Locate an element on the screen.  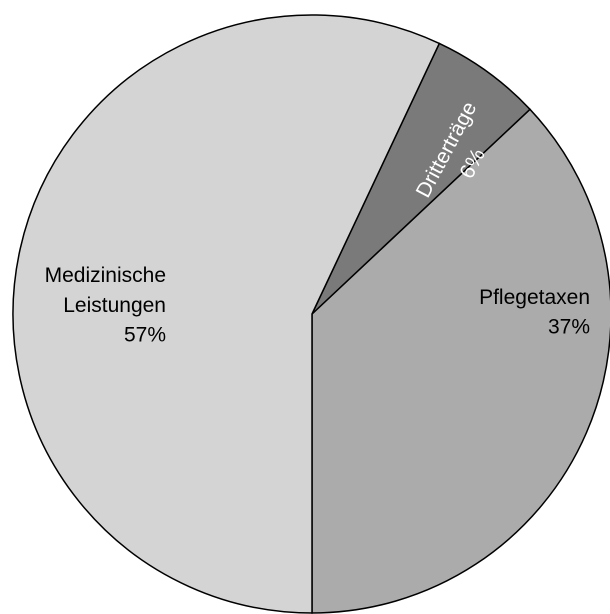
slice-label: Medizinische Leistungen 57% is located at coordinates (105, 305).